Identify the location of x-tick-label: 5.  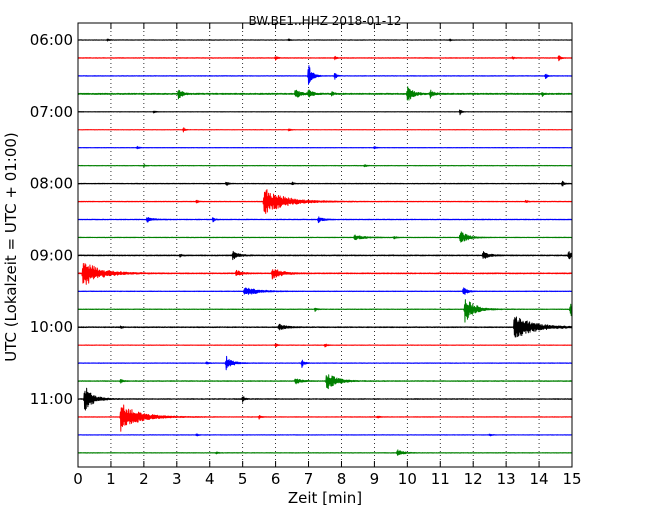
(243, 479).